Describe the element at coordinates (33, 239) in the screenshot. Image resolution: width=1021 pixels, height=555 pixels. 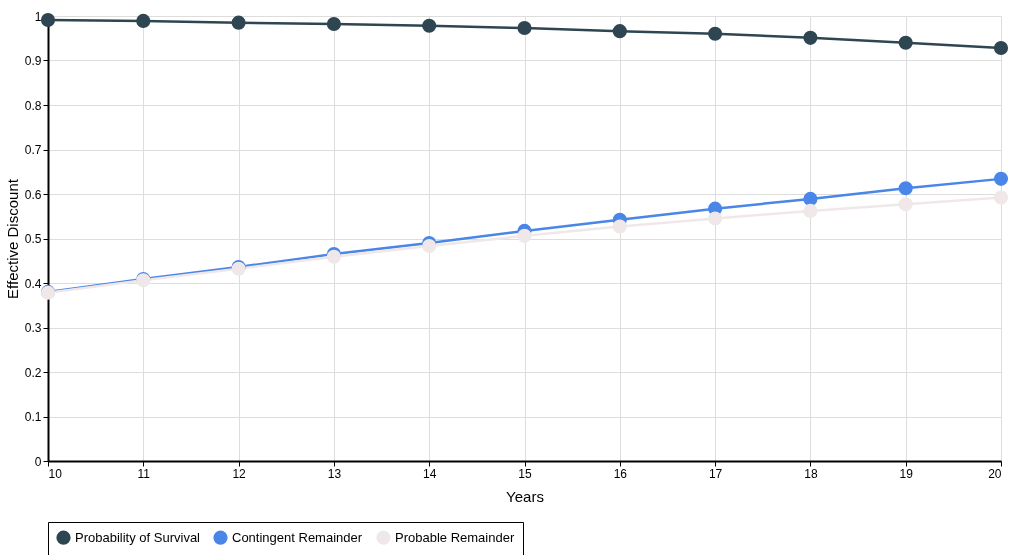
I see `y-tick-label: 0.5` at that location.